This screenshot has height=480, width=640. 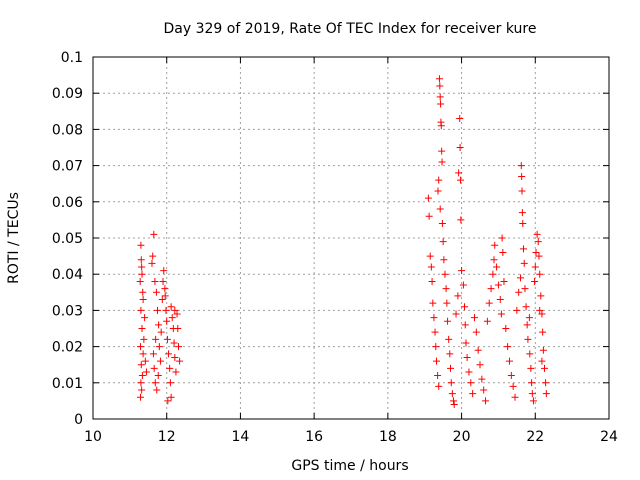 I want to click on y-tick-label: 0.01, so click(x=67, y=384).